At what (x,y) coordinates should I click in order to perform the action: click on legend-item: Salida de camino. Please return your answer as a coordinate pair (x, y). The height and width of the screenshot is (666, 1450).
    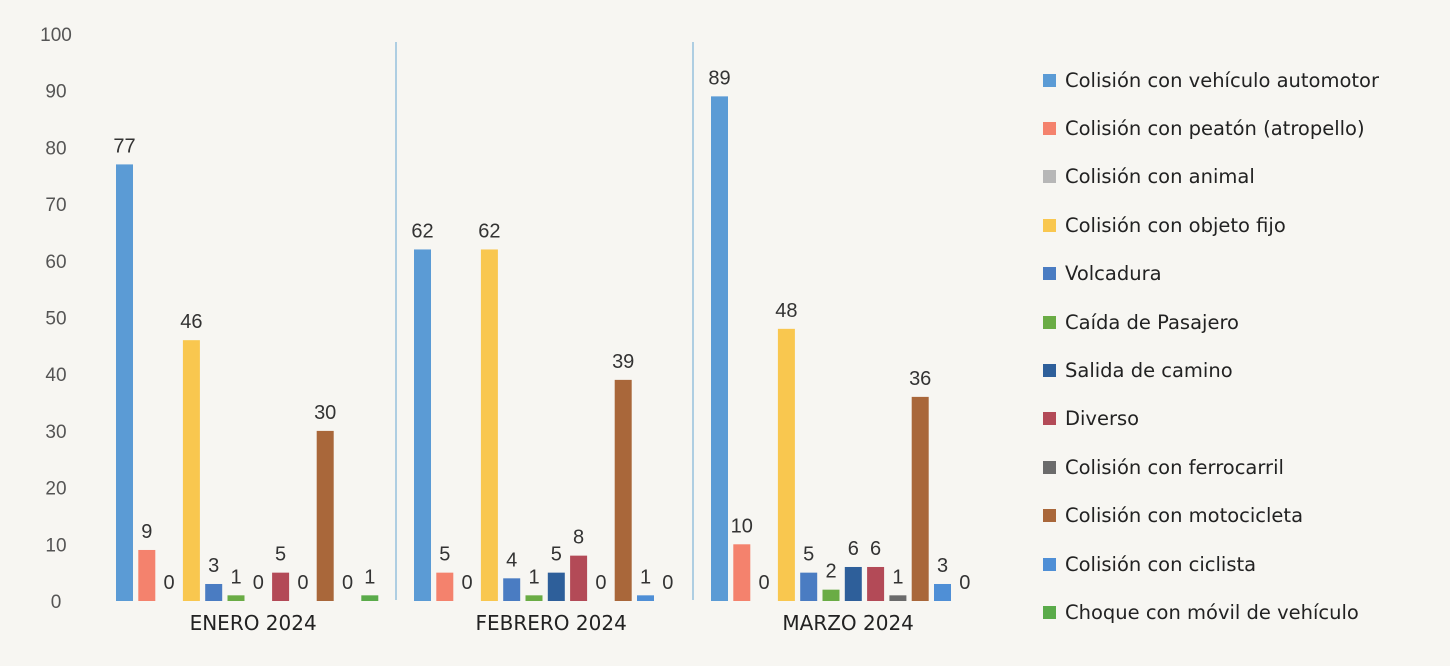
    Looking at the image, I should click on (1243, 370).